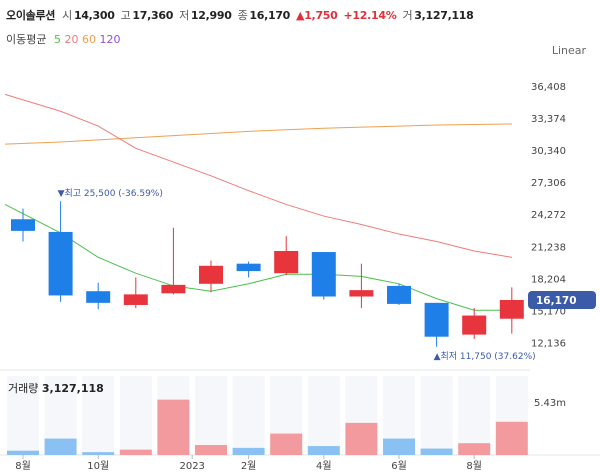 The height and width of the screenshot is (475, 600). I want to click on scale-selector: Linear, so click(568, 50).